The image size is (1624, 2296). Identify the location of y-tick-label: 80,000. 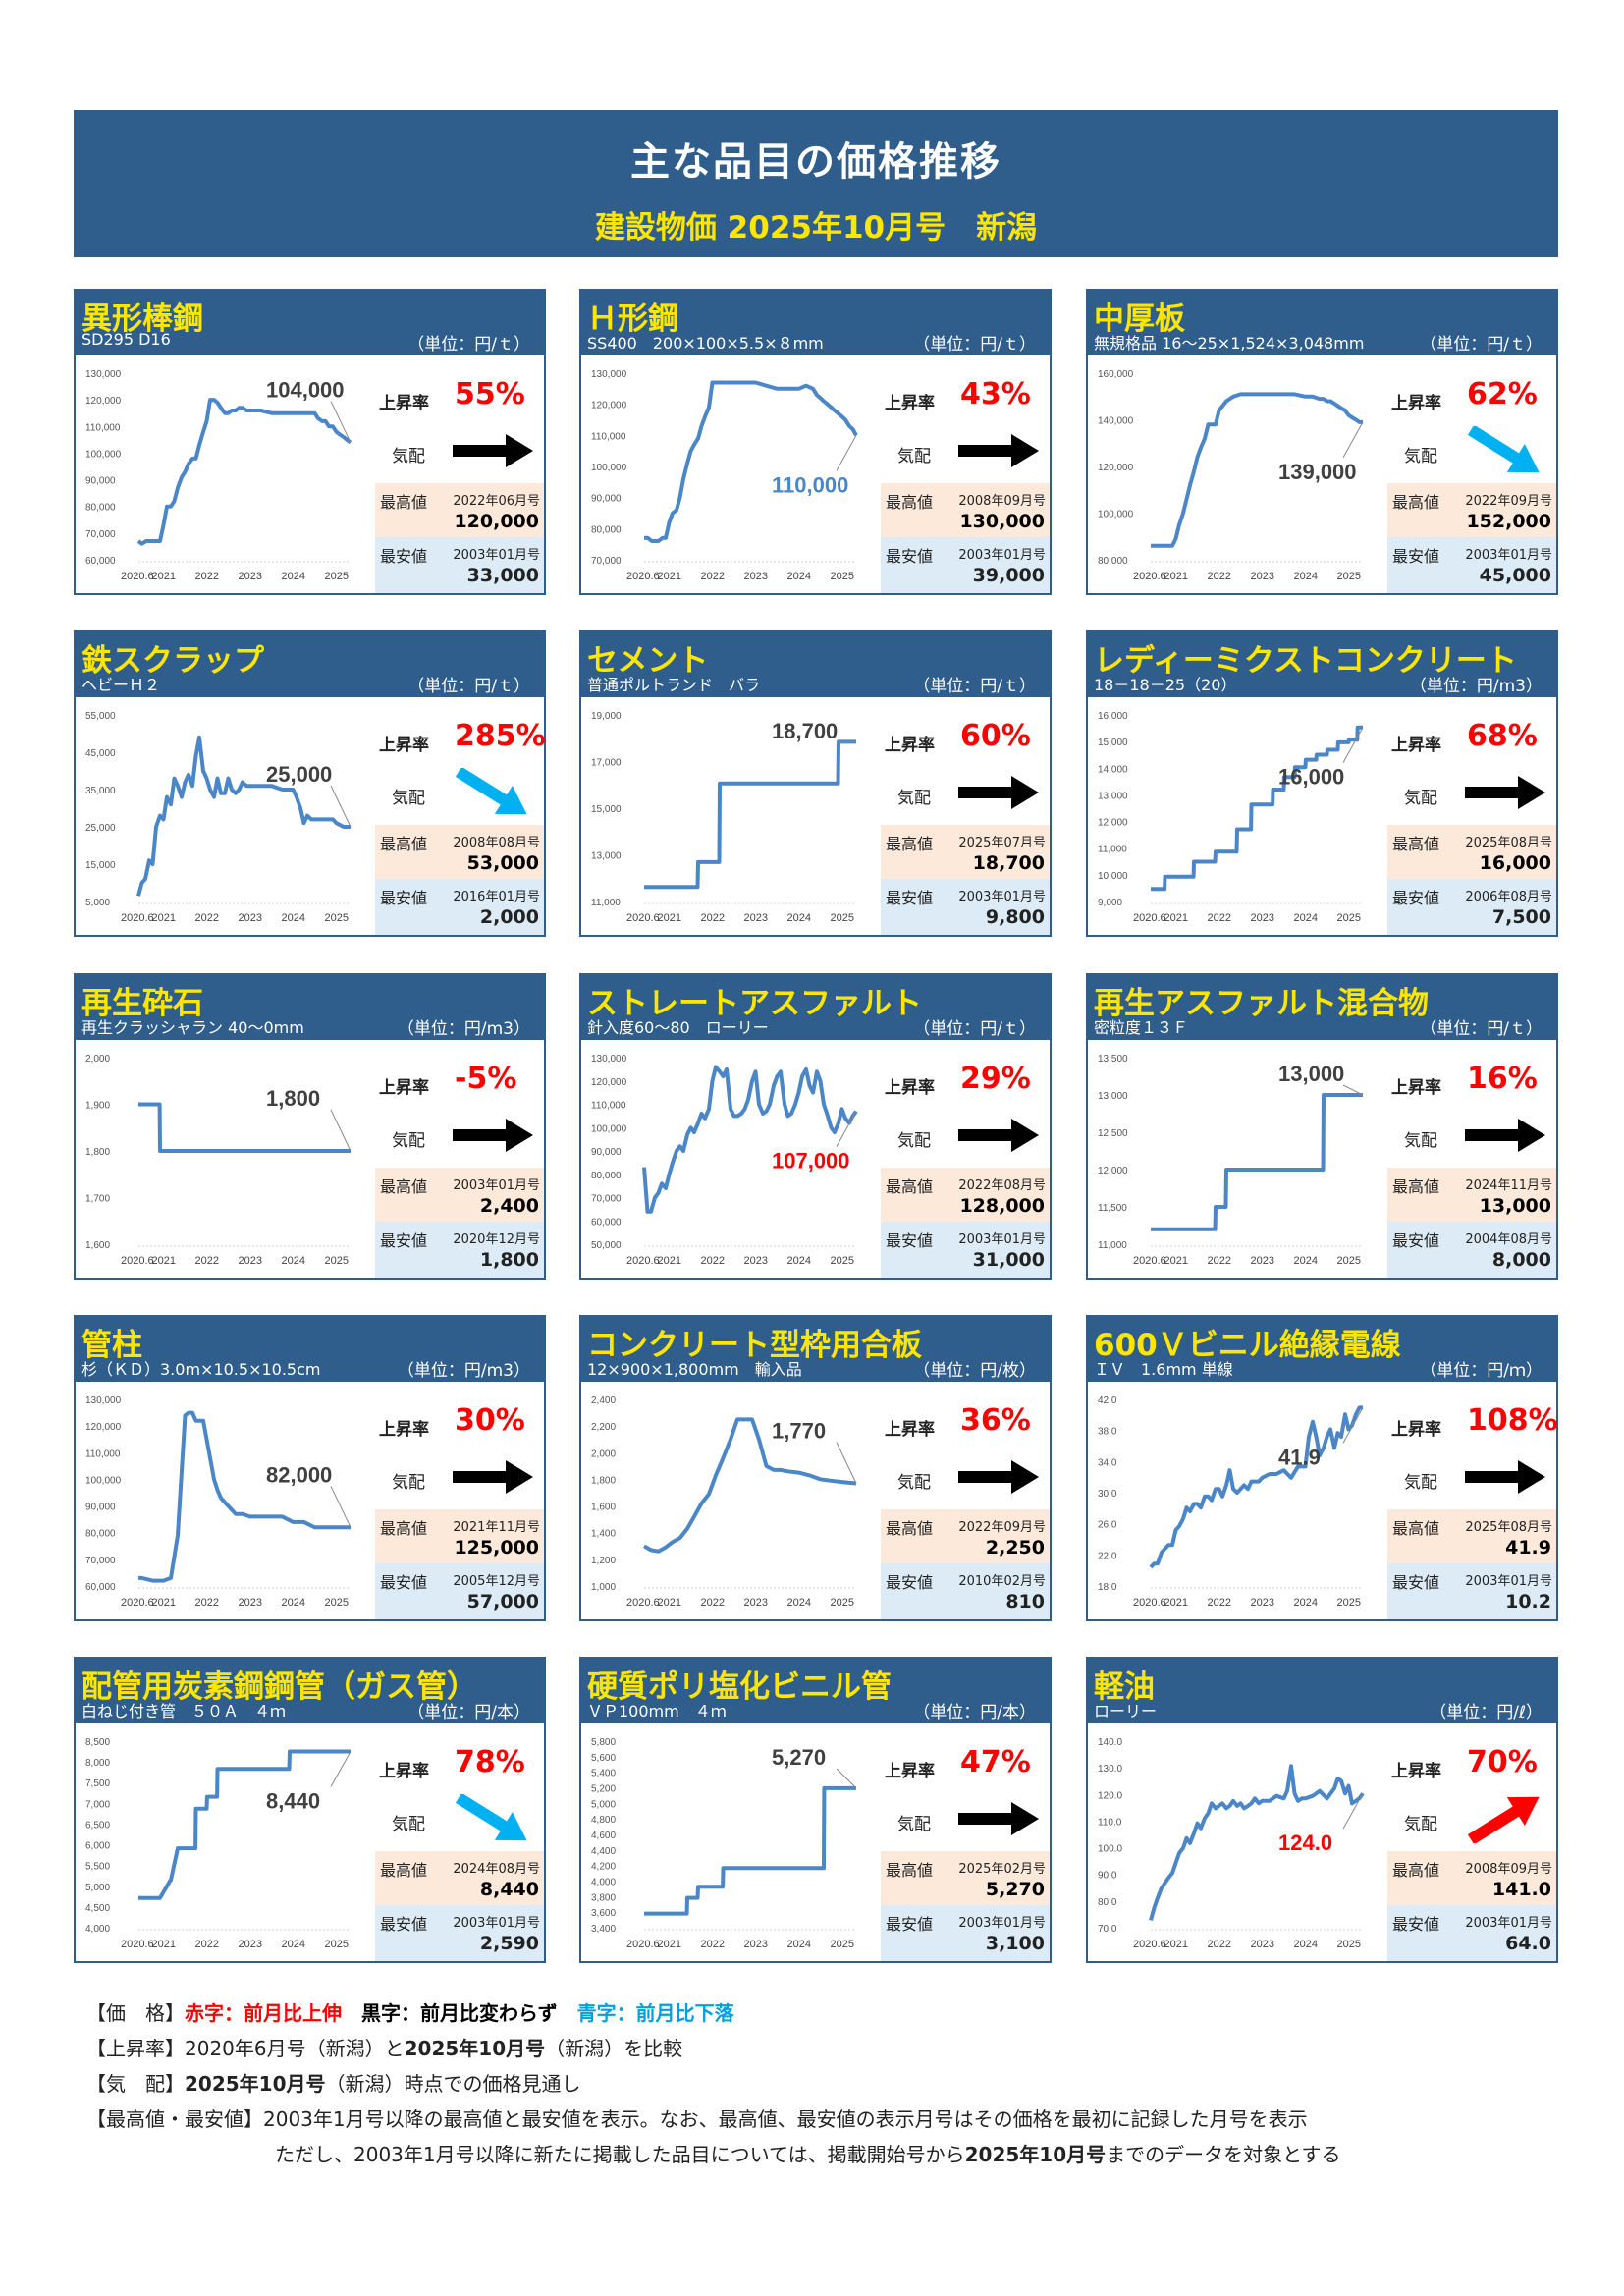
(606, 529).